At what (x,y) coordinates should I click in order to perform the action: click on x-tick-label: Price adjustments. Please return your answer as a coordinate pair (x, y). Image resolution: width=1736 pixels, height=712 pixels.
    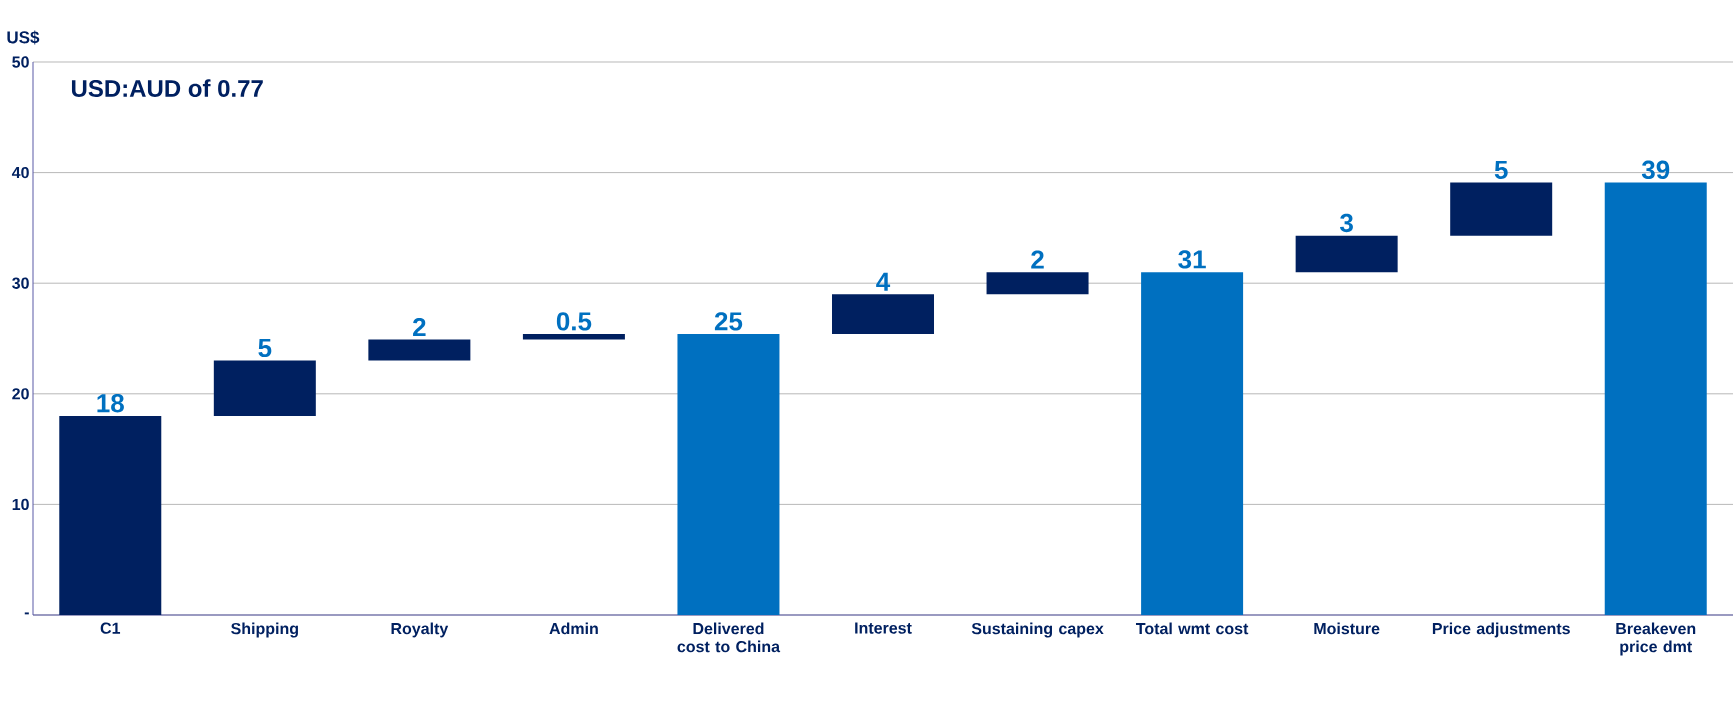
    Looking at the image, I should click on (1501, 630).